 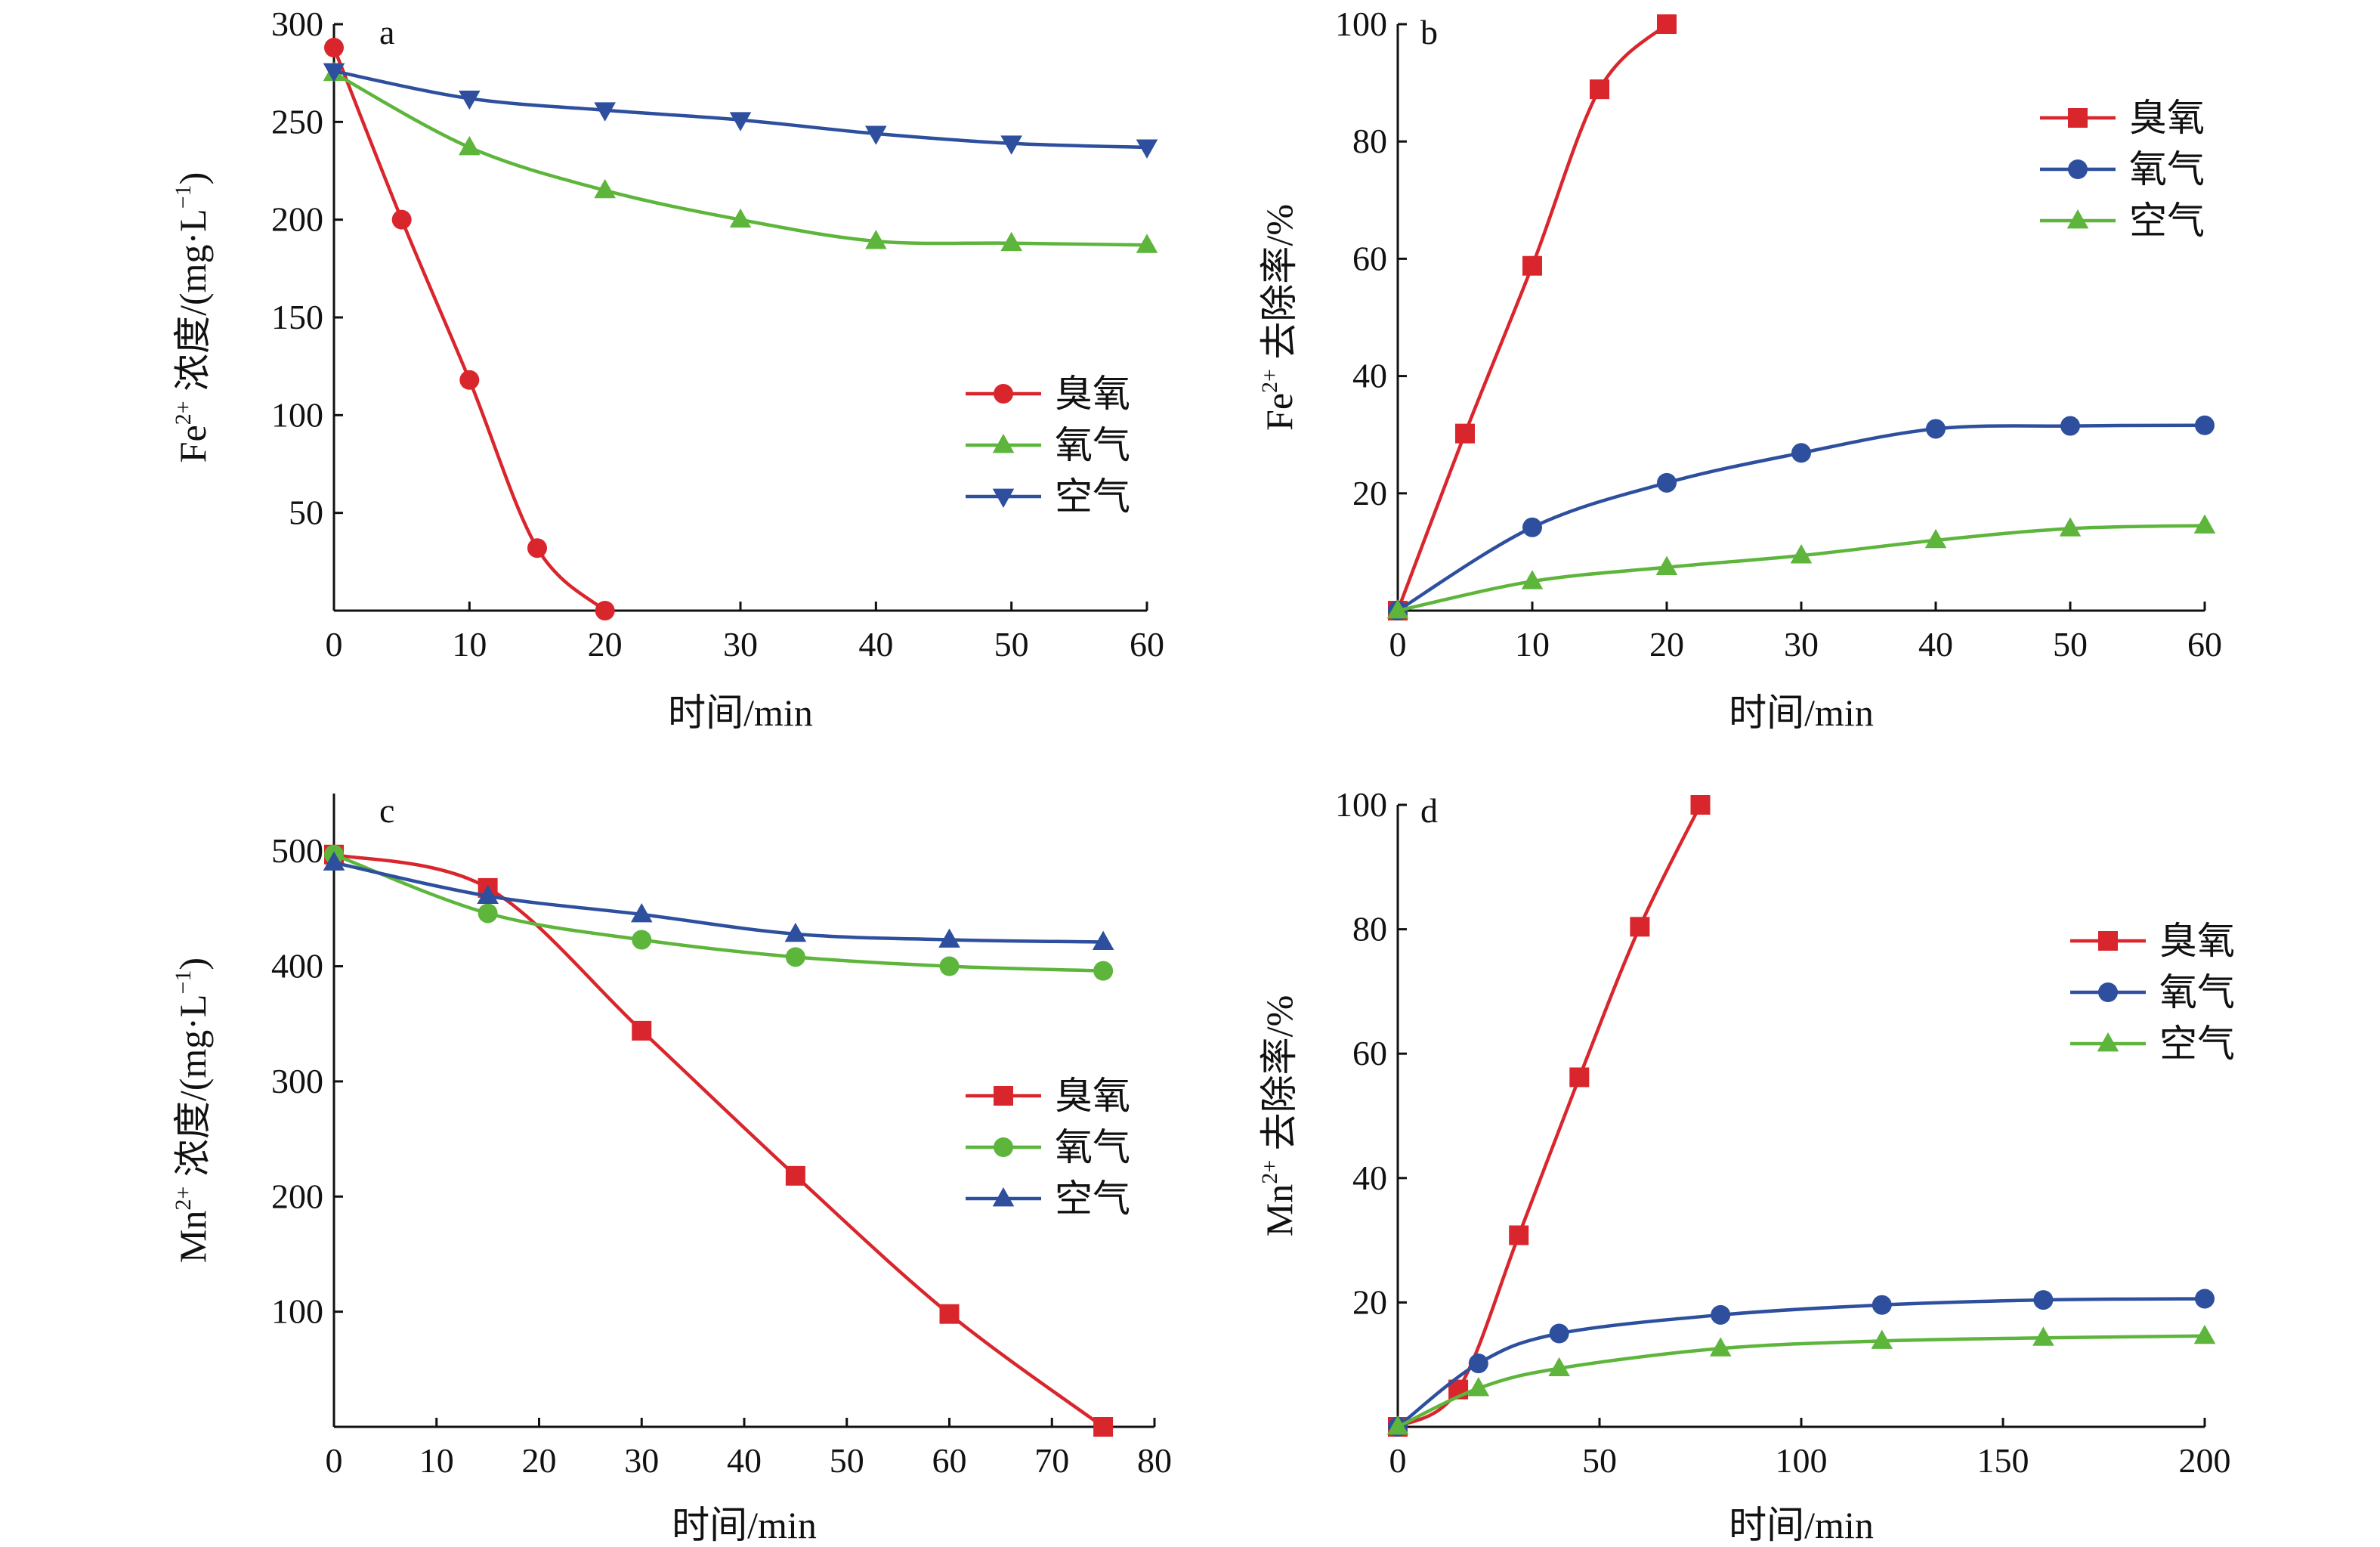 I want to click on x-tick-label: 200, so click(x=2205, y=1460).